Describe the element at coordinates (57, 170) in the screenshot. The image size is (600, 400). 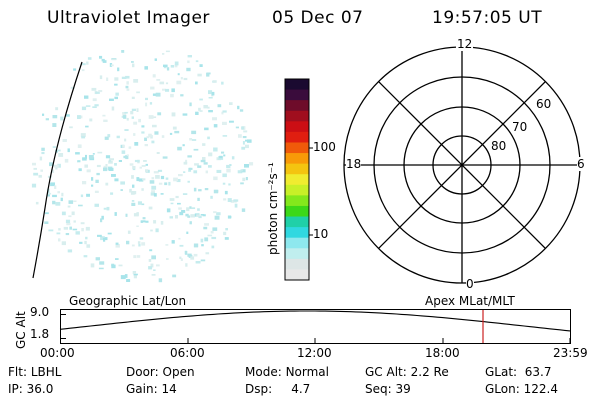
I see `terminator-limb-line` at that location.